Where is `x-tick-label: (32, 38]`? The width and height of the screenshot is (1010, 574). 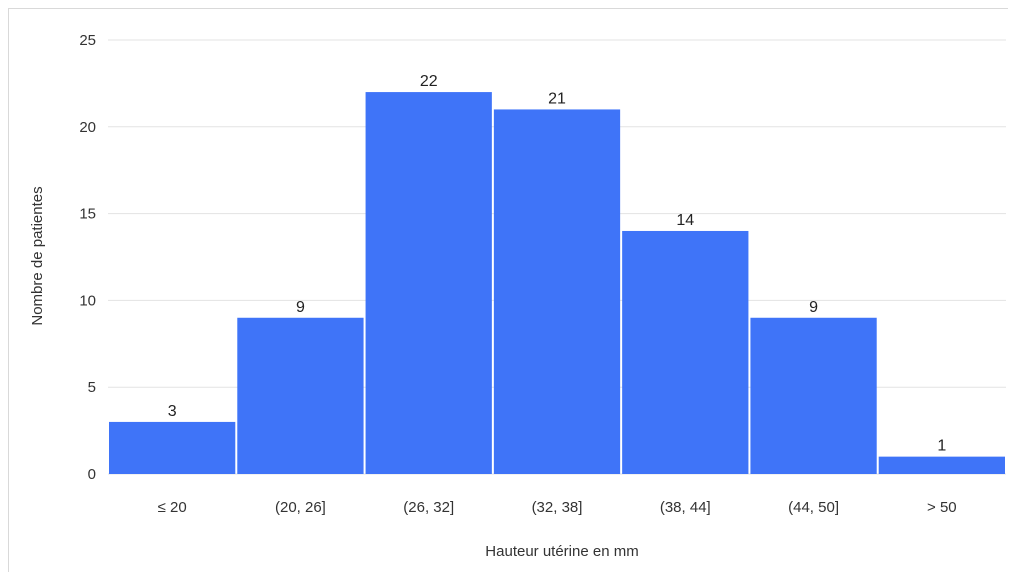 x-tick-label: (32, 38] is located at coordinates (557, 507).